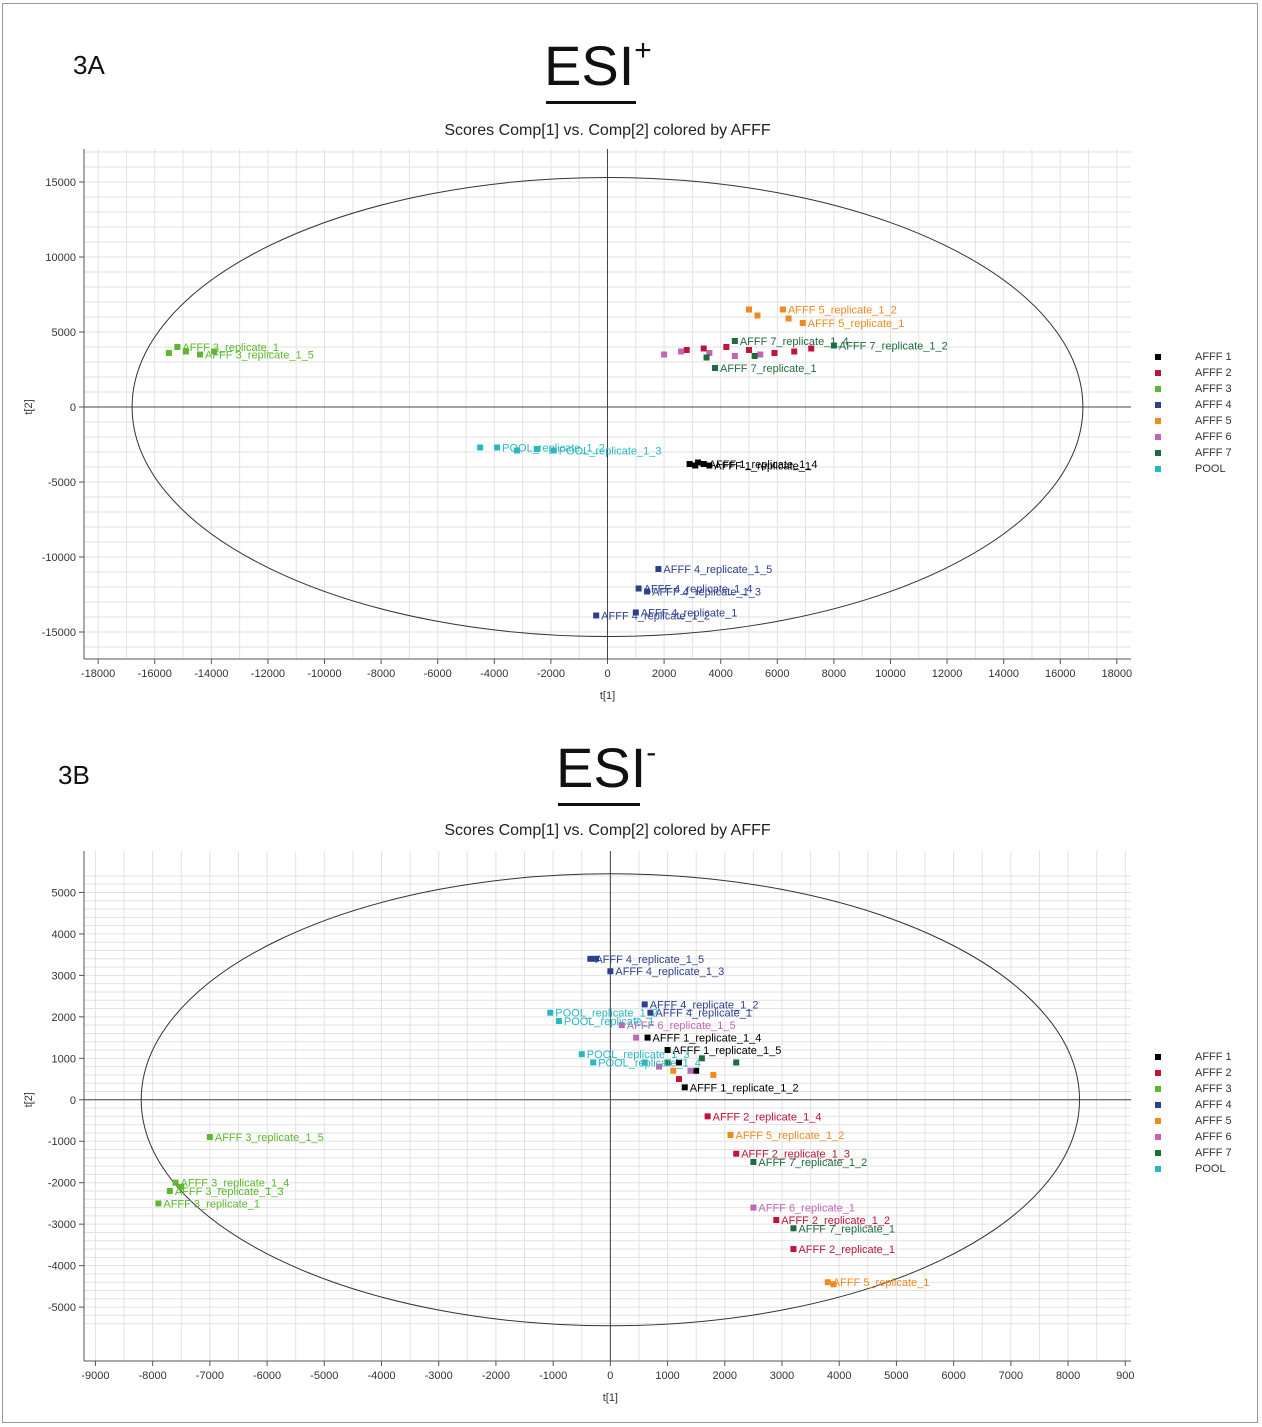  I want to click on panel-label-b: 3B, so click(74, 775).